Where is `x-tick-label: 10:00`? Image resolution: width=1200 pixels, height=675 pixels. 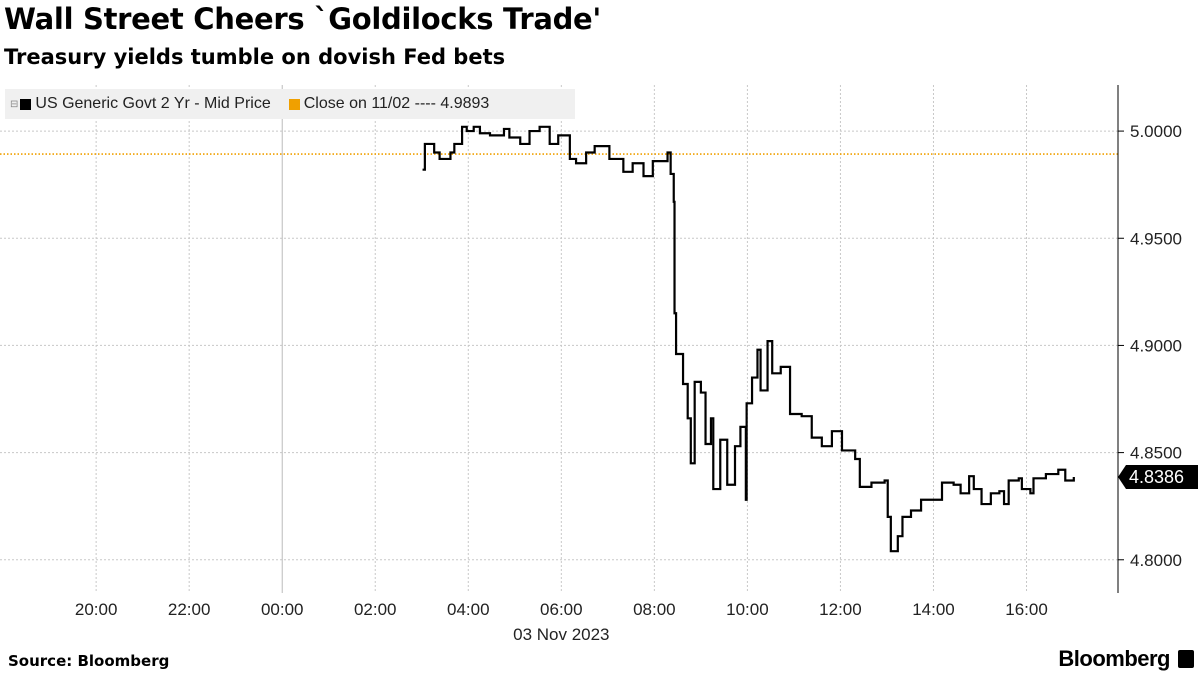 x-tick-label: 10:00 is located at coordinates (747, 609).